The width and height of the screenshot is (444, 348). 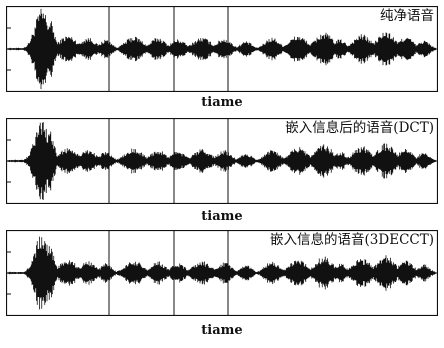 What do you see at coordinates (352, 240) in the screenshot?
I see `panel-title: 嵌入信息的语音(3DECCT)` at bounding box center [352, 240].